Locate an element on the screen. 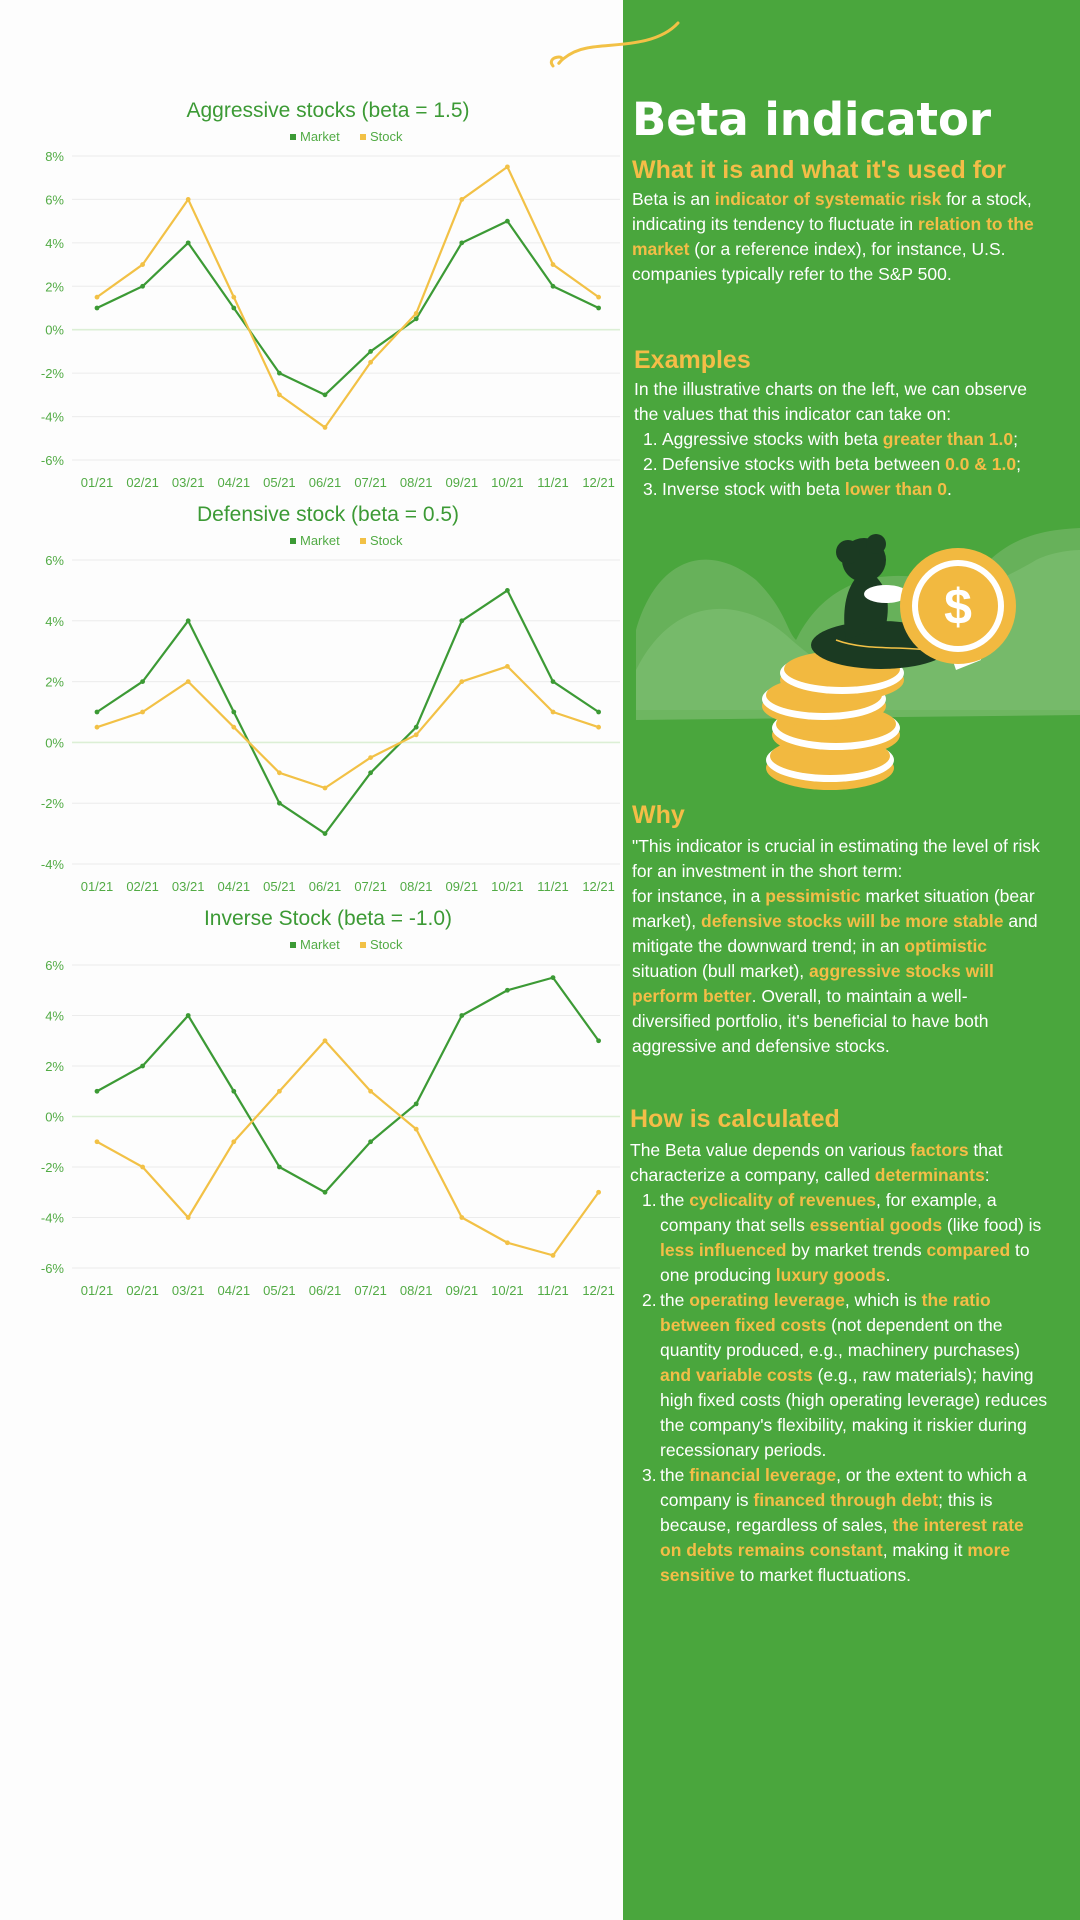  x-tick-label: 11/21 is located at coordinates (553, 1290).